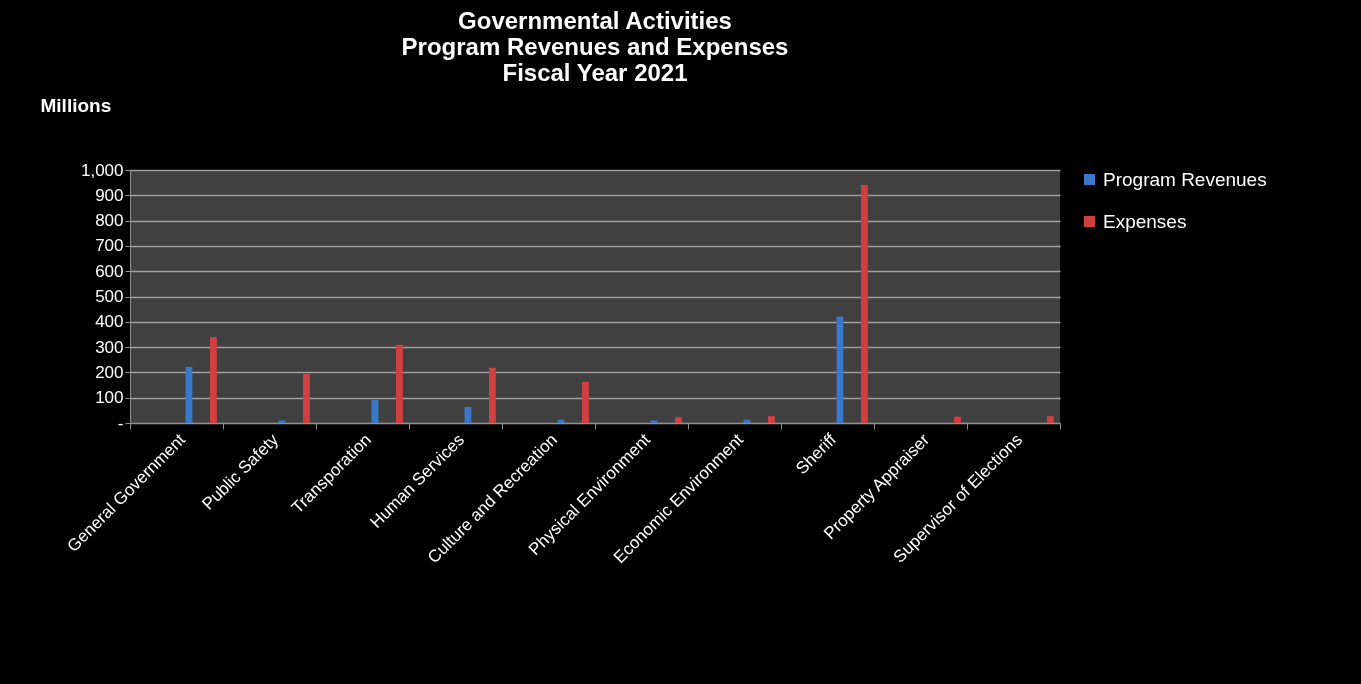  Describe the element at coordinates (120, 423) in the screenshot. I see `y-tick-label: -` at that location.